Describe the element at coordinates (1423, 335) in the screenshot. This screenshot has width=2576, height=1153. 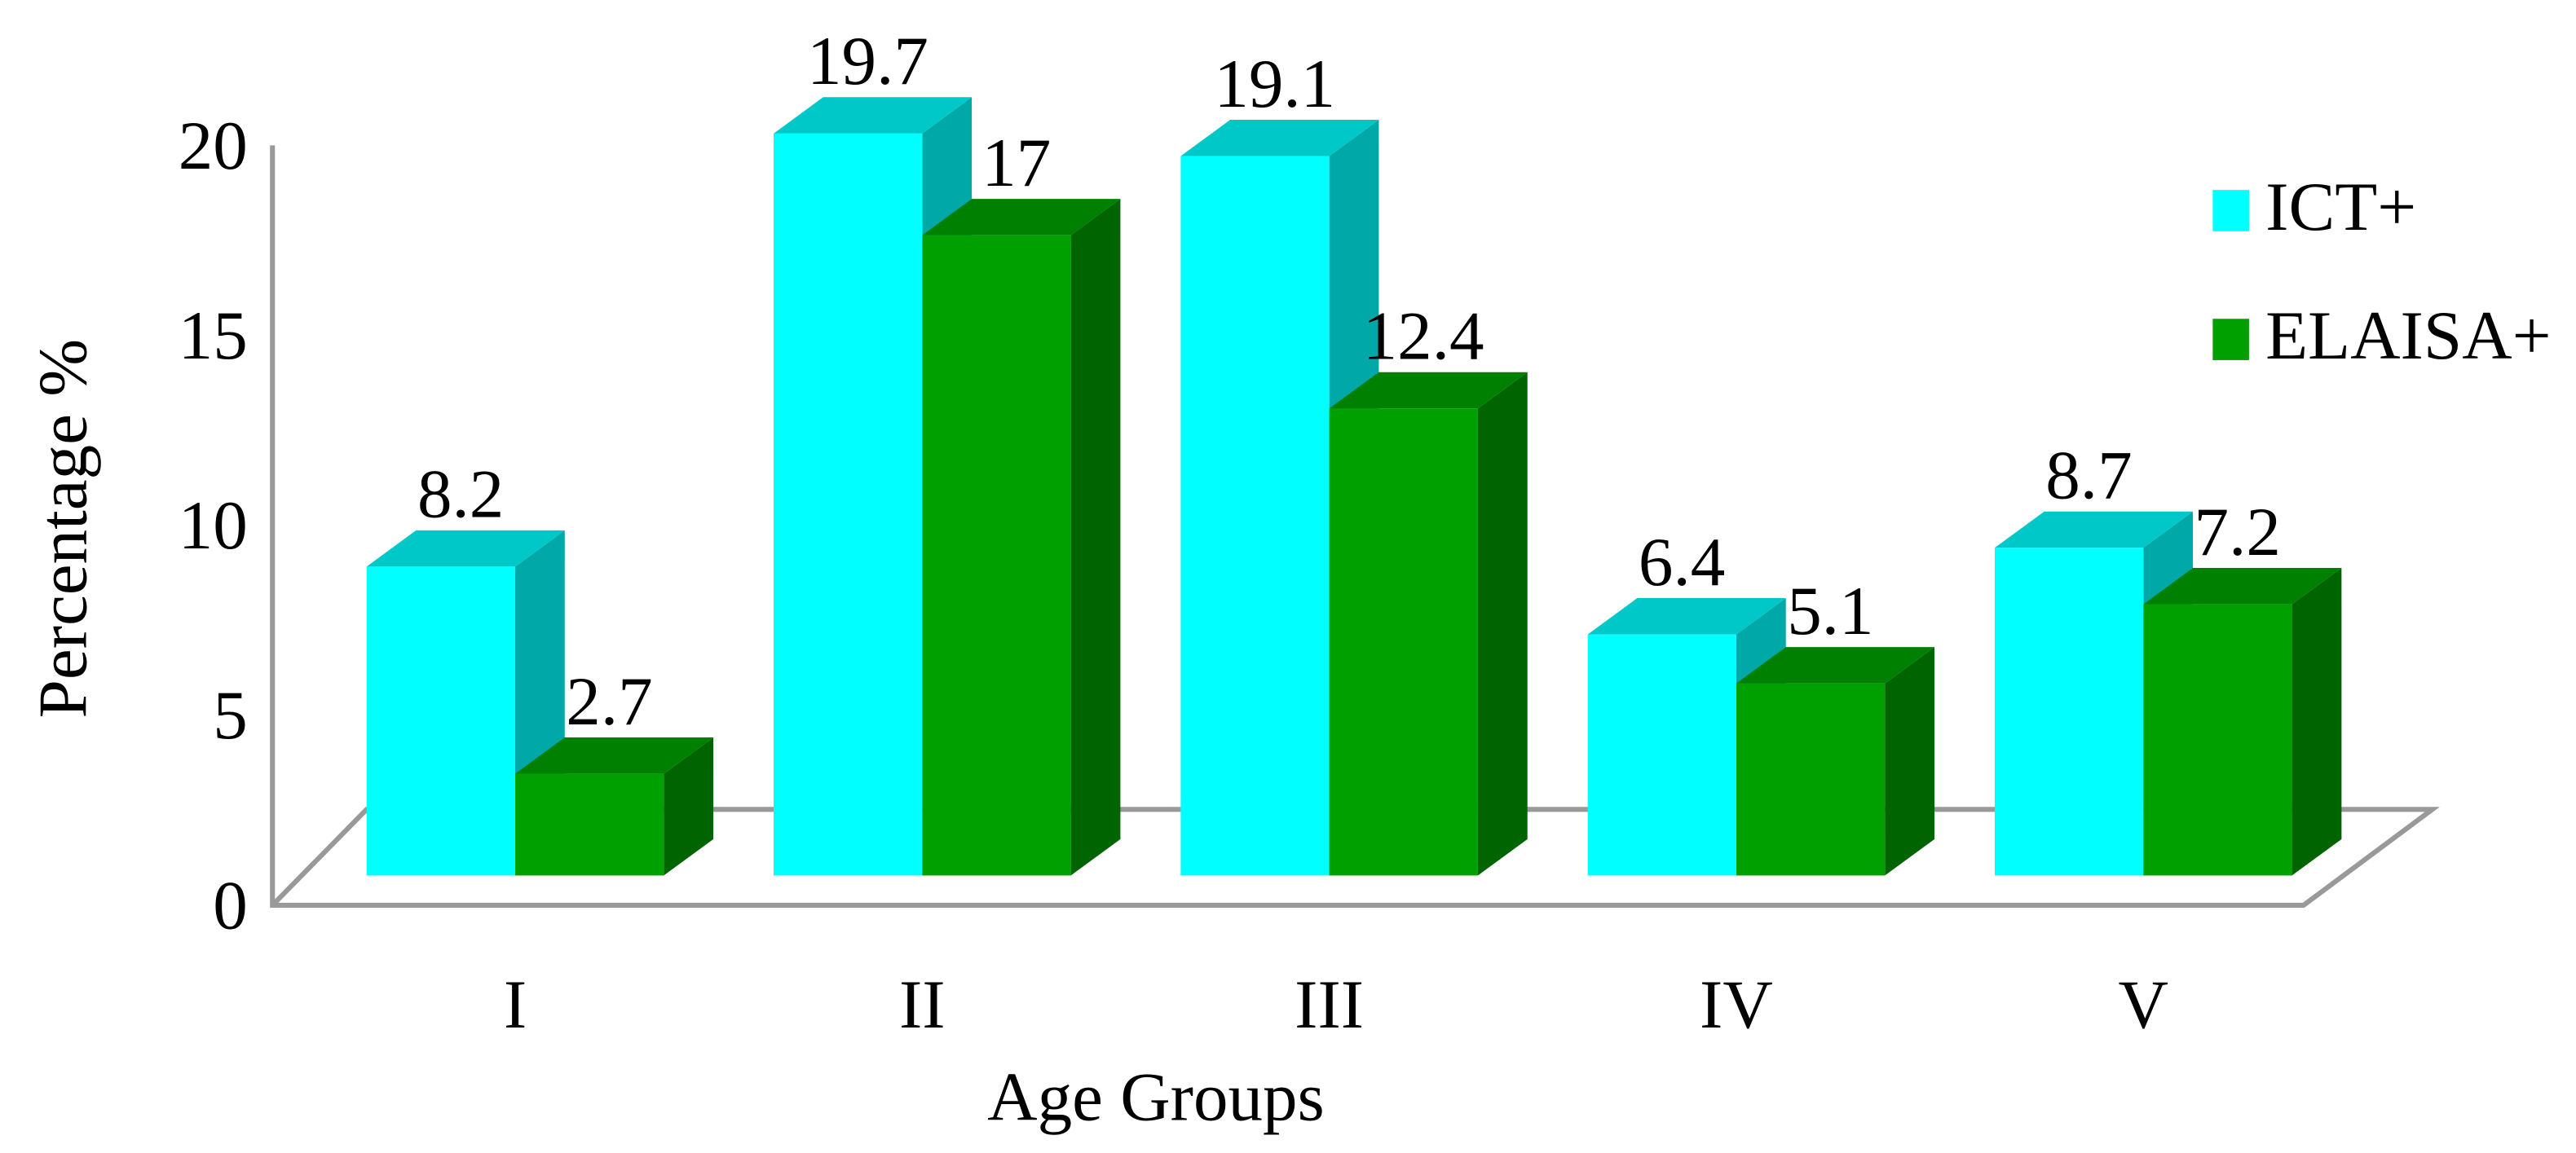
I see `data-label: 12.4` at that location.